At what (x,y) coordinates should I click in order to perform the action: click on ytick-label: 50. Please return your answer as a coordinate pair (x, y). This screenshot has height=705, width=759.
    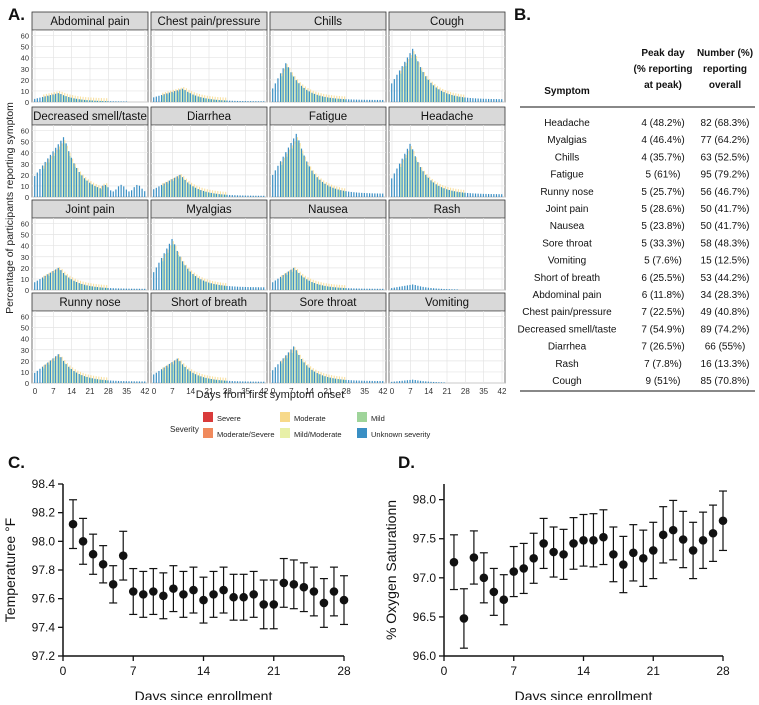
    Looking at the image, I should click on (25, 142).